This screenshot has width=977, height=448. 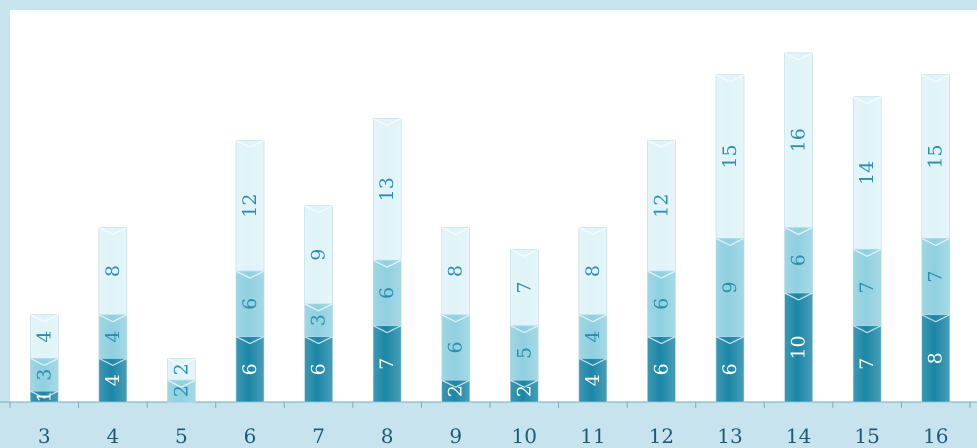 I want to click on x-tick-label: 8, so click(x=387, y=436).